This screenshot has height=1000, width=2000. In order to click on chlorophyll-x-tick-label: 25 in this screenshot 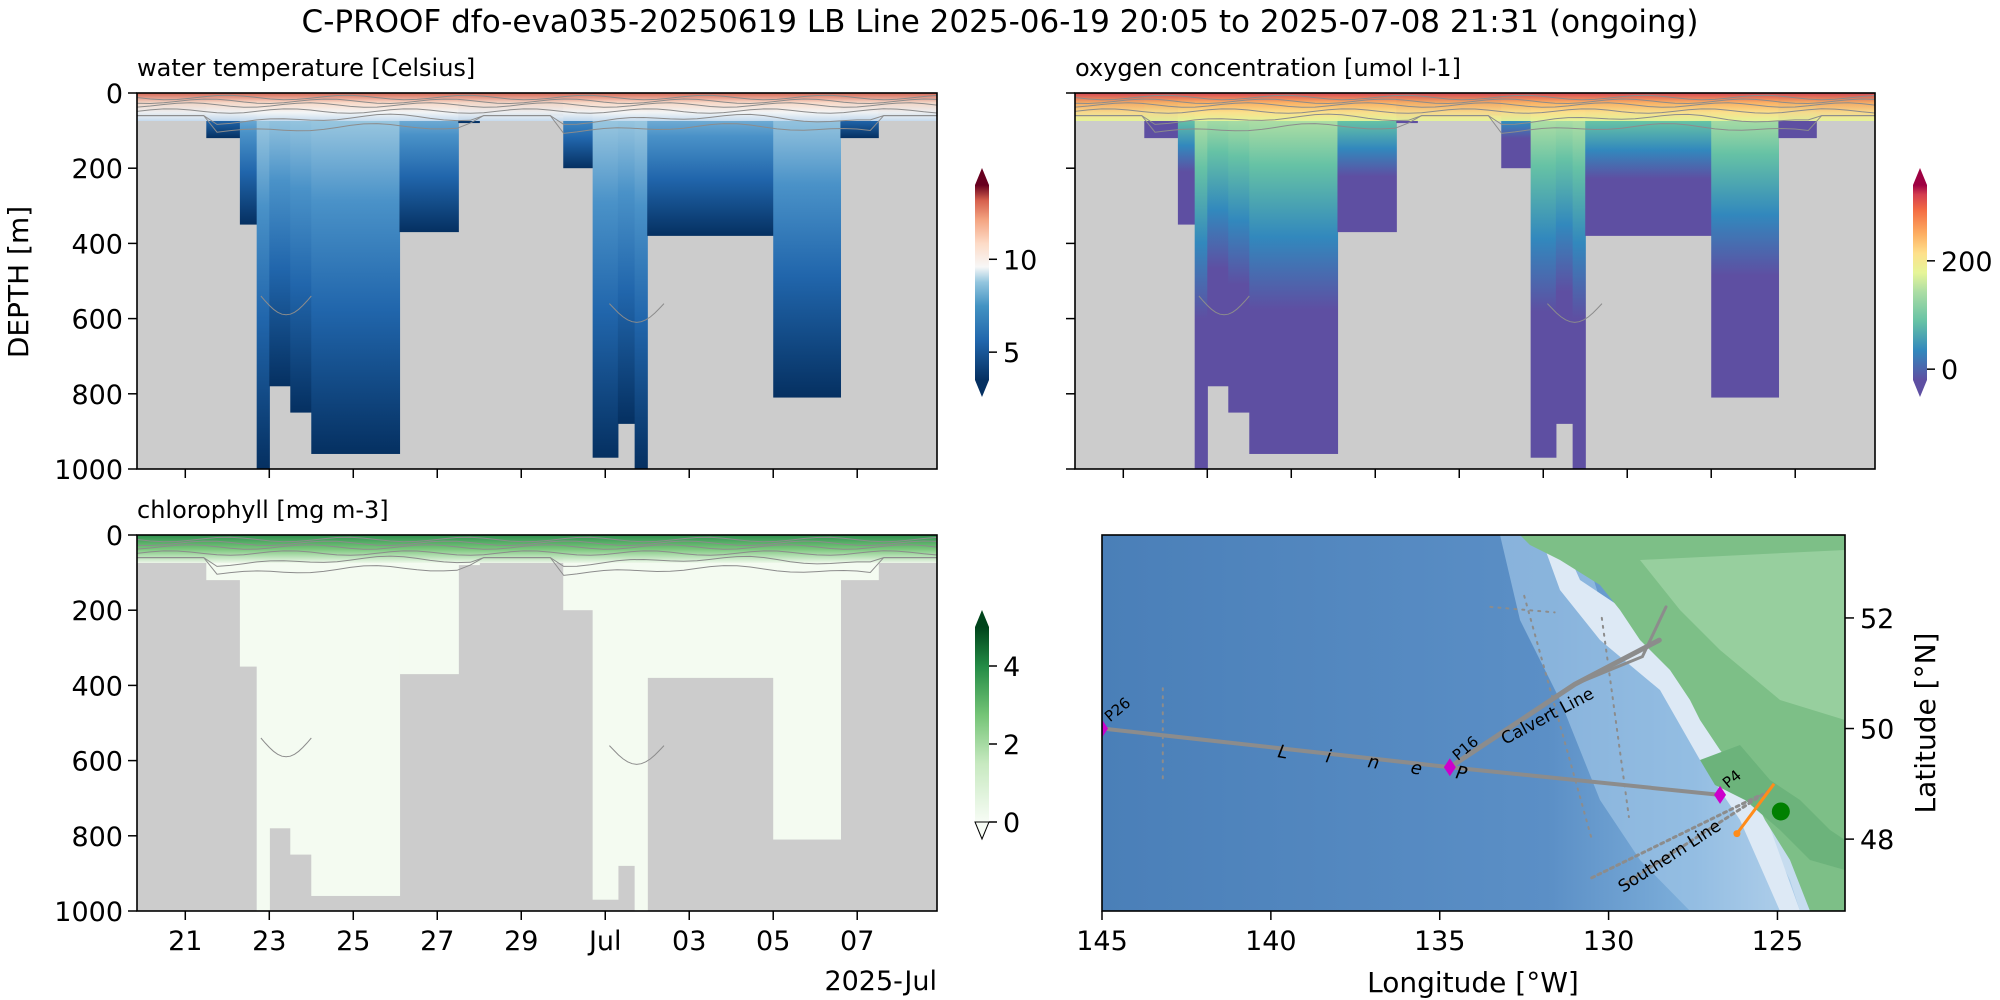, I will do `click(353, 941)`.